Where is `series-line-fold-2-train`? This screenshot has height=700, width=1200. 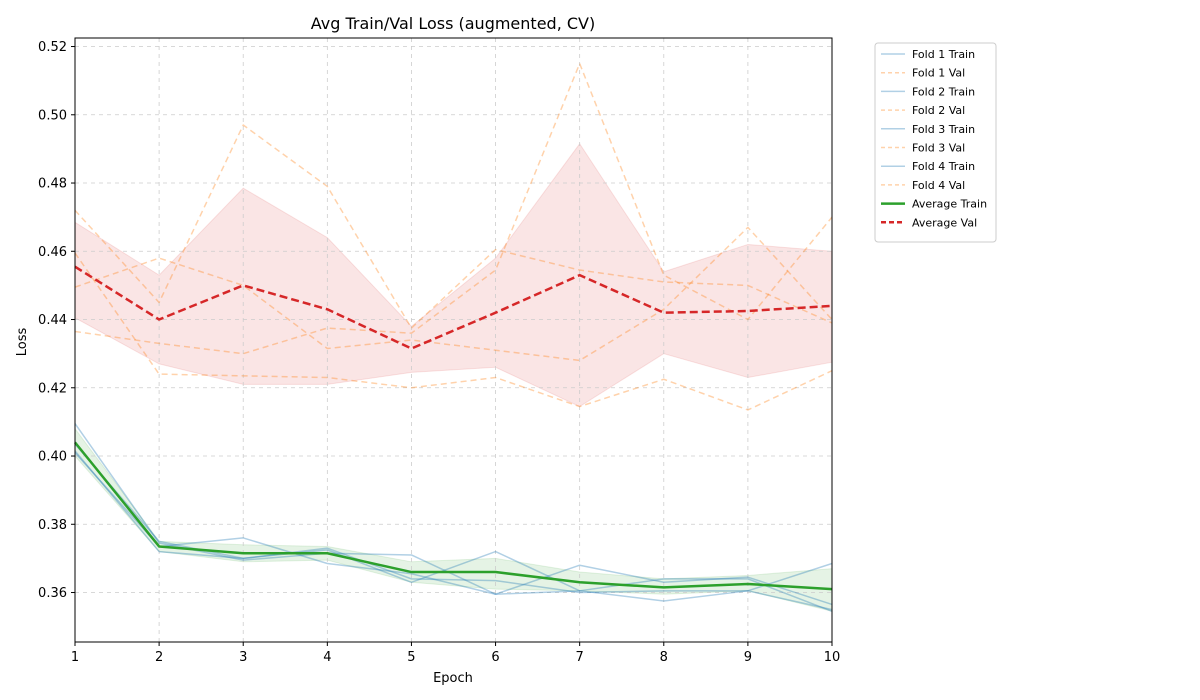 series-line-fold-2-train is located at coordinates (453, 526).